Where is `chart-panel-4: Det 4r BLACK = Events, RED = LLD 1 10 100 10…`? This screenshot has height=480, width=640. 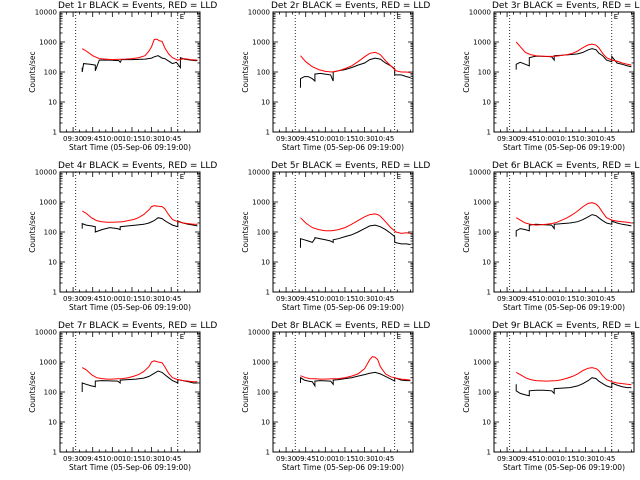
chart-panel-4: Det 4r BLACK = Events, RED = LLD 1 10 100 10… is located at coordinates (122, 236).